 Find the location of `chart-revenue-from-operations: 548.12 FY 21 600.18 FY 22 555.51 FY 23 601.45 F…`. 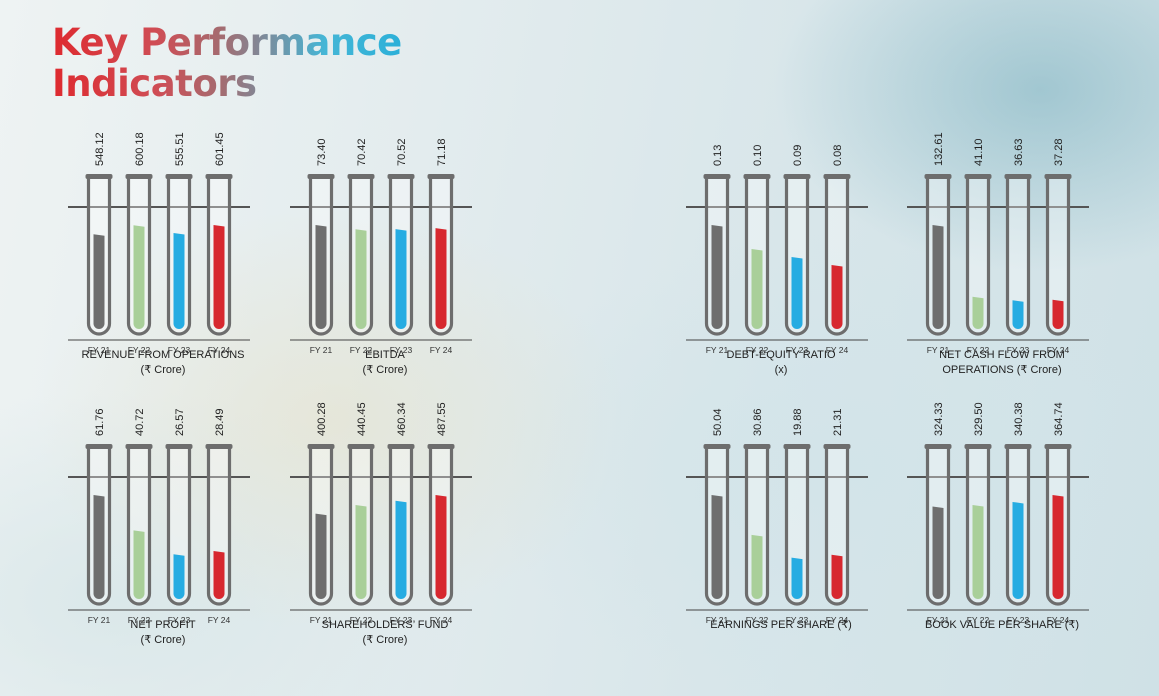

chart-revenue-from-operations: 548.12 FY 21 600.18 FY 22 555.51 FY 23 601.45 F… is located at coordinates (163, 252).